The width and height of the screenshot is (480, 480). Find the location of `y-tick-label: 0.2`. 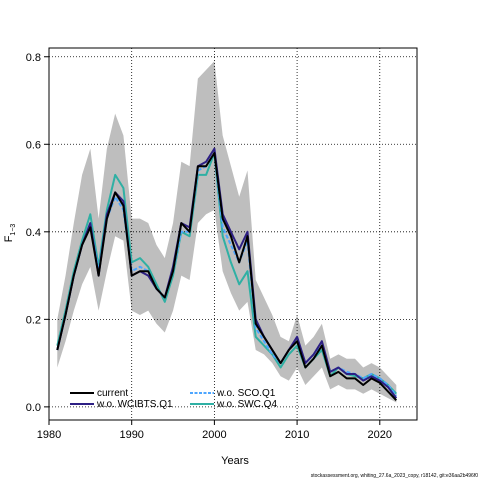

y-tick-label: 0.2 is located at coordinates (33, 320).